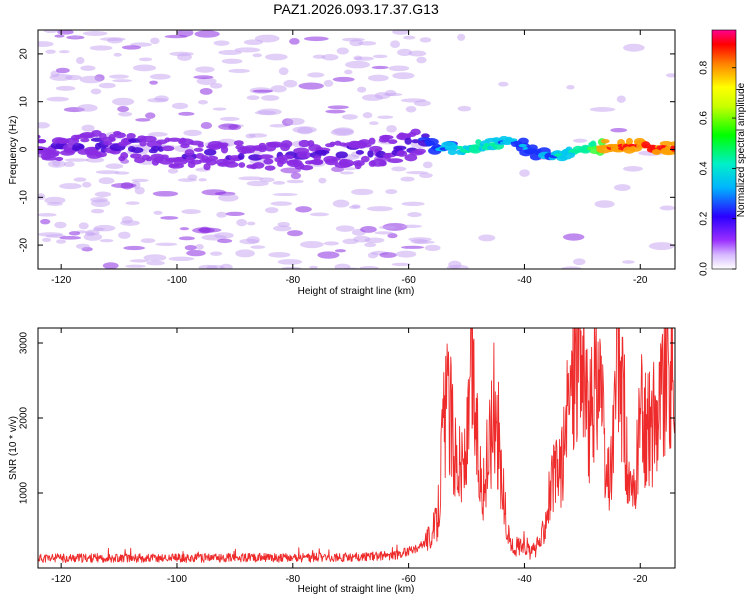 The image size is (750, 600). I want to click on snr-x-tick-label: -40, so click(524, 579).